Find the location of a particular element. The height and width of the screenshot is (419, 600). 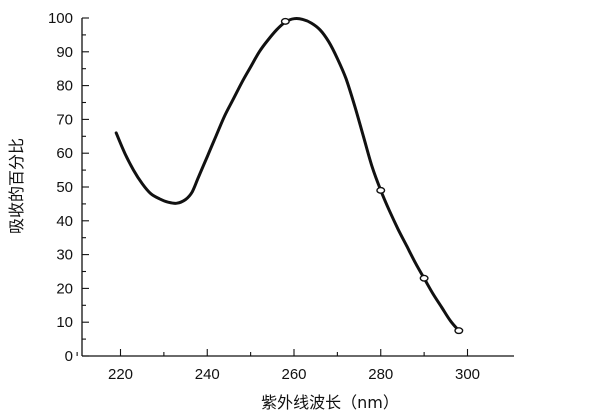

x-tick-label: 280 is located at coordinates (380, 374).